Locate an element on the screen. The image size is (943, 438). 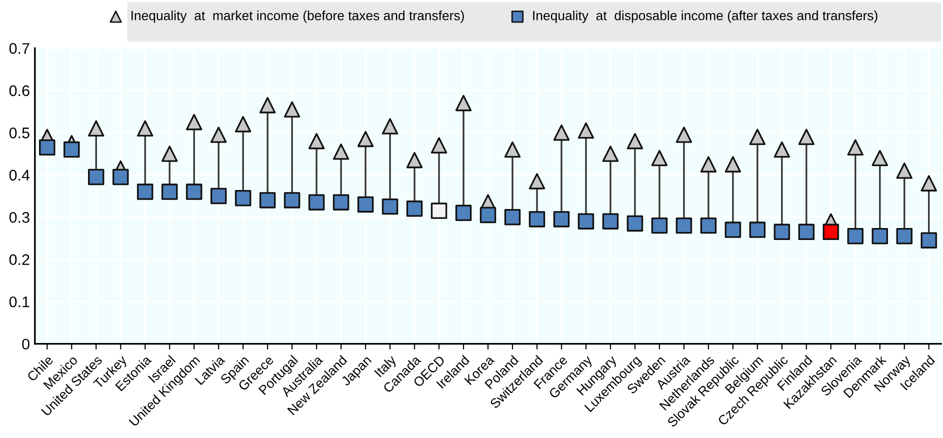
y-tick-label: 0.7 is located at coordinates (19, 48).